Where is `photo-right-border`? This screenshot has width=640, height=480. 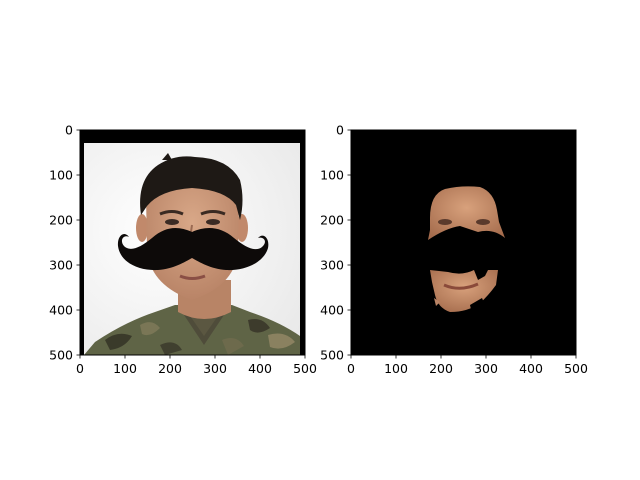
photo-right-border is located at coordinates (302, 242).